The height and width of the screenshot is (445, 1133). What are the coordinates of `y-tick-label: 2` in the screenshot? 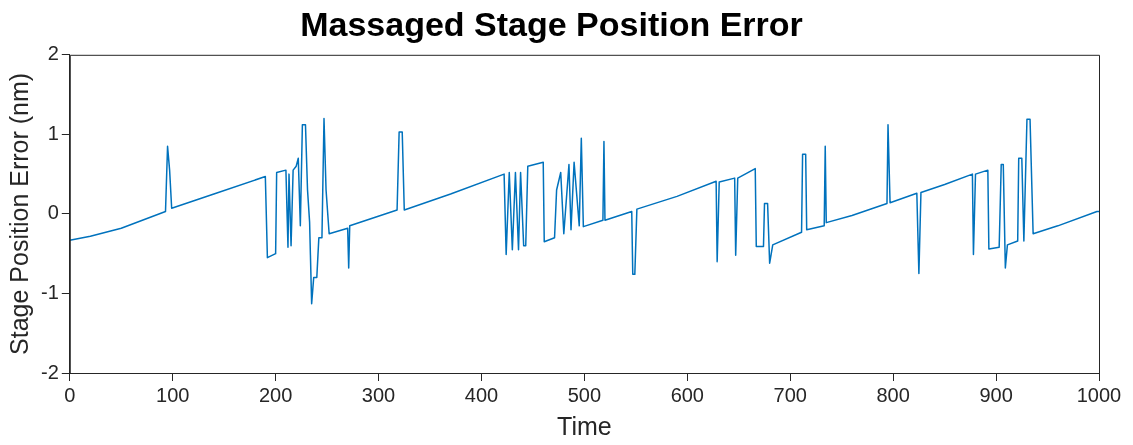 It's located at (53, 53).